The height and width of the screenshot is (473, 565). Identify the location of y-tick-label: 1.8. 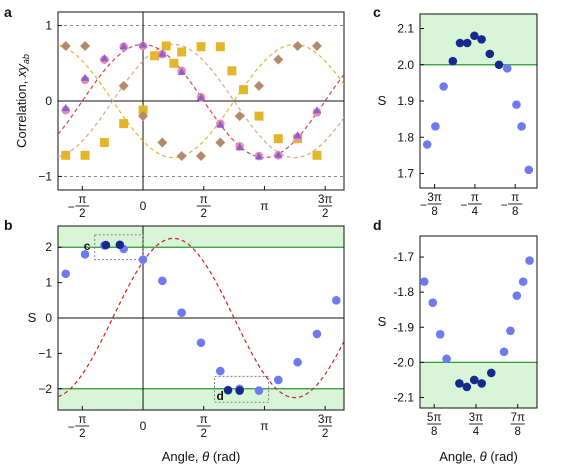
(405, 137).